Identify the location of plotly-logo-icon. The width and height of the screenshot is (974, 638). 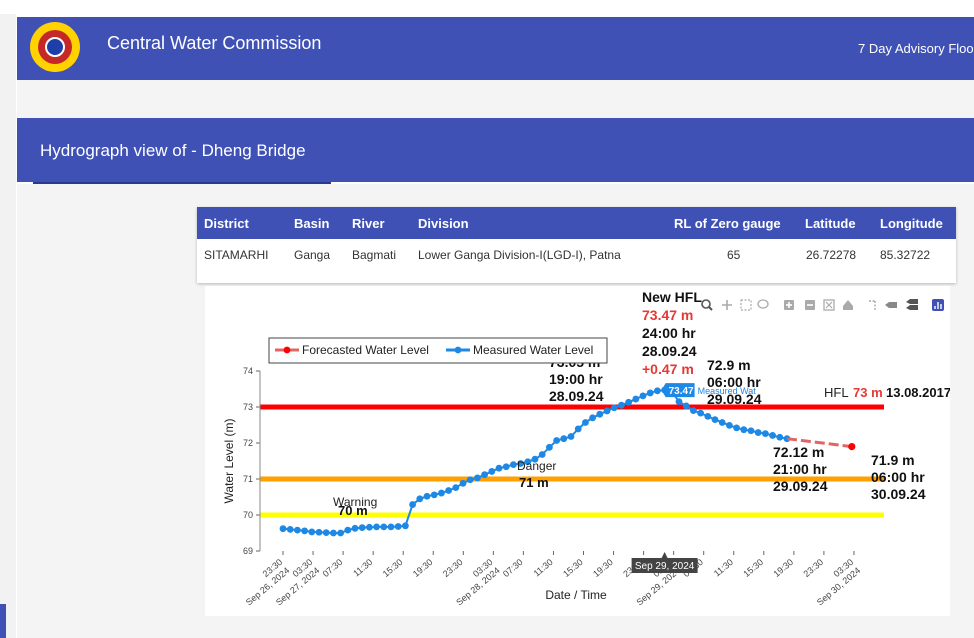
(938, 305).